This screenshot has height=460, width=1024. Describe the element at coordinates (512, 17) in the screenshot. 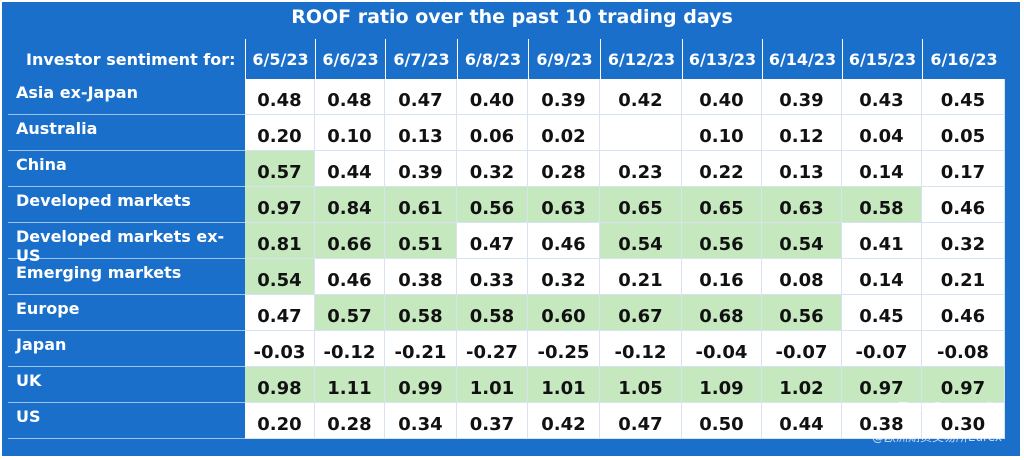

I see `title: ROOF ratio over the past 10 trading days` at that location.